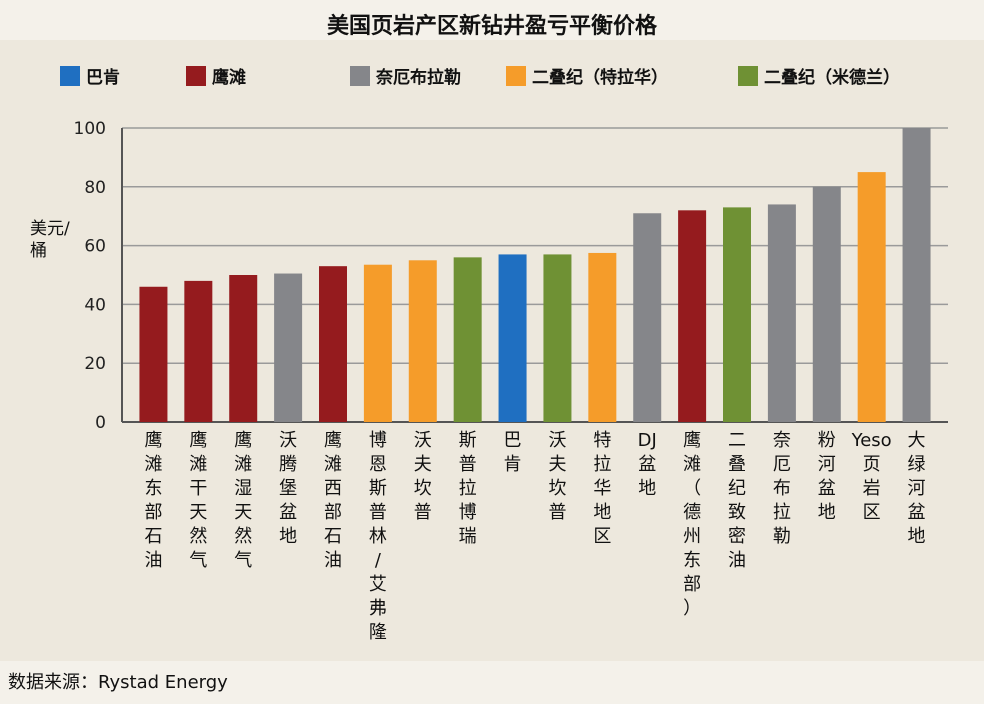  What do you see at coordinates (198, 500) in the screenshot?
I see `x-tick-label: 鹰滩干天然气` at bounding box center [198, 500].